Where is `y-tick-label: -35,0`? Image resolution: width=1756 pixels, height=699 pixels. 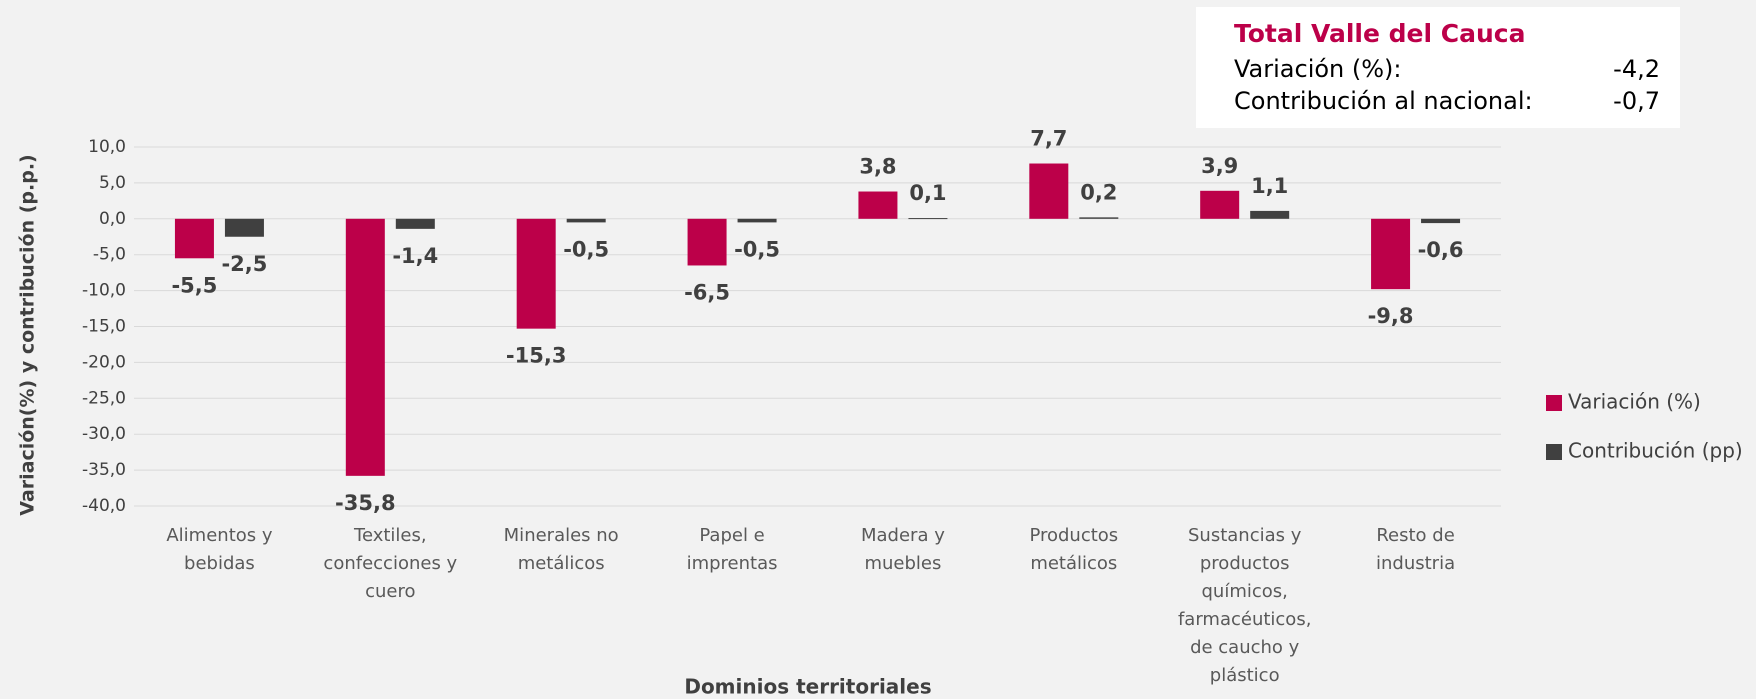
y-tick-label: -35,0 is located at coordinates (104, 470).